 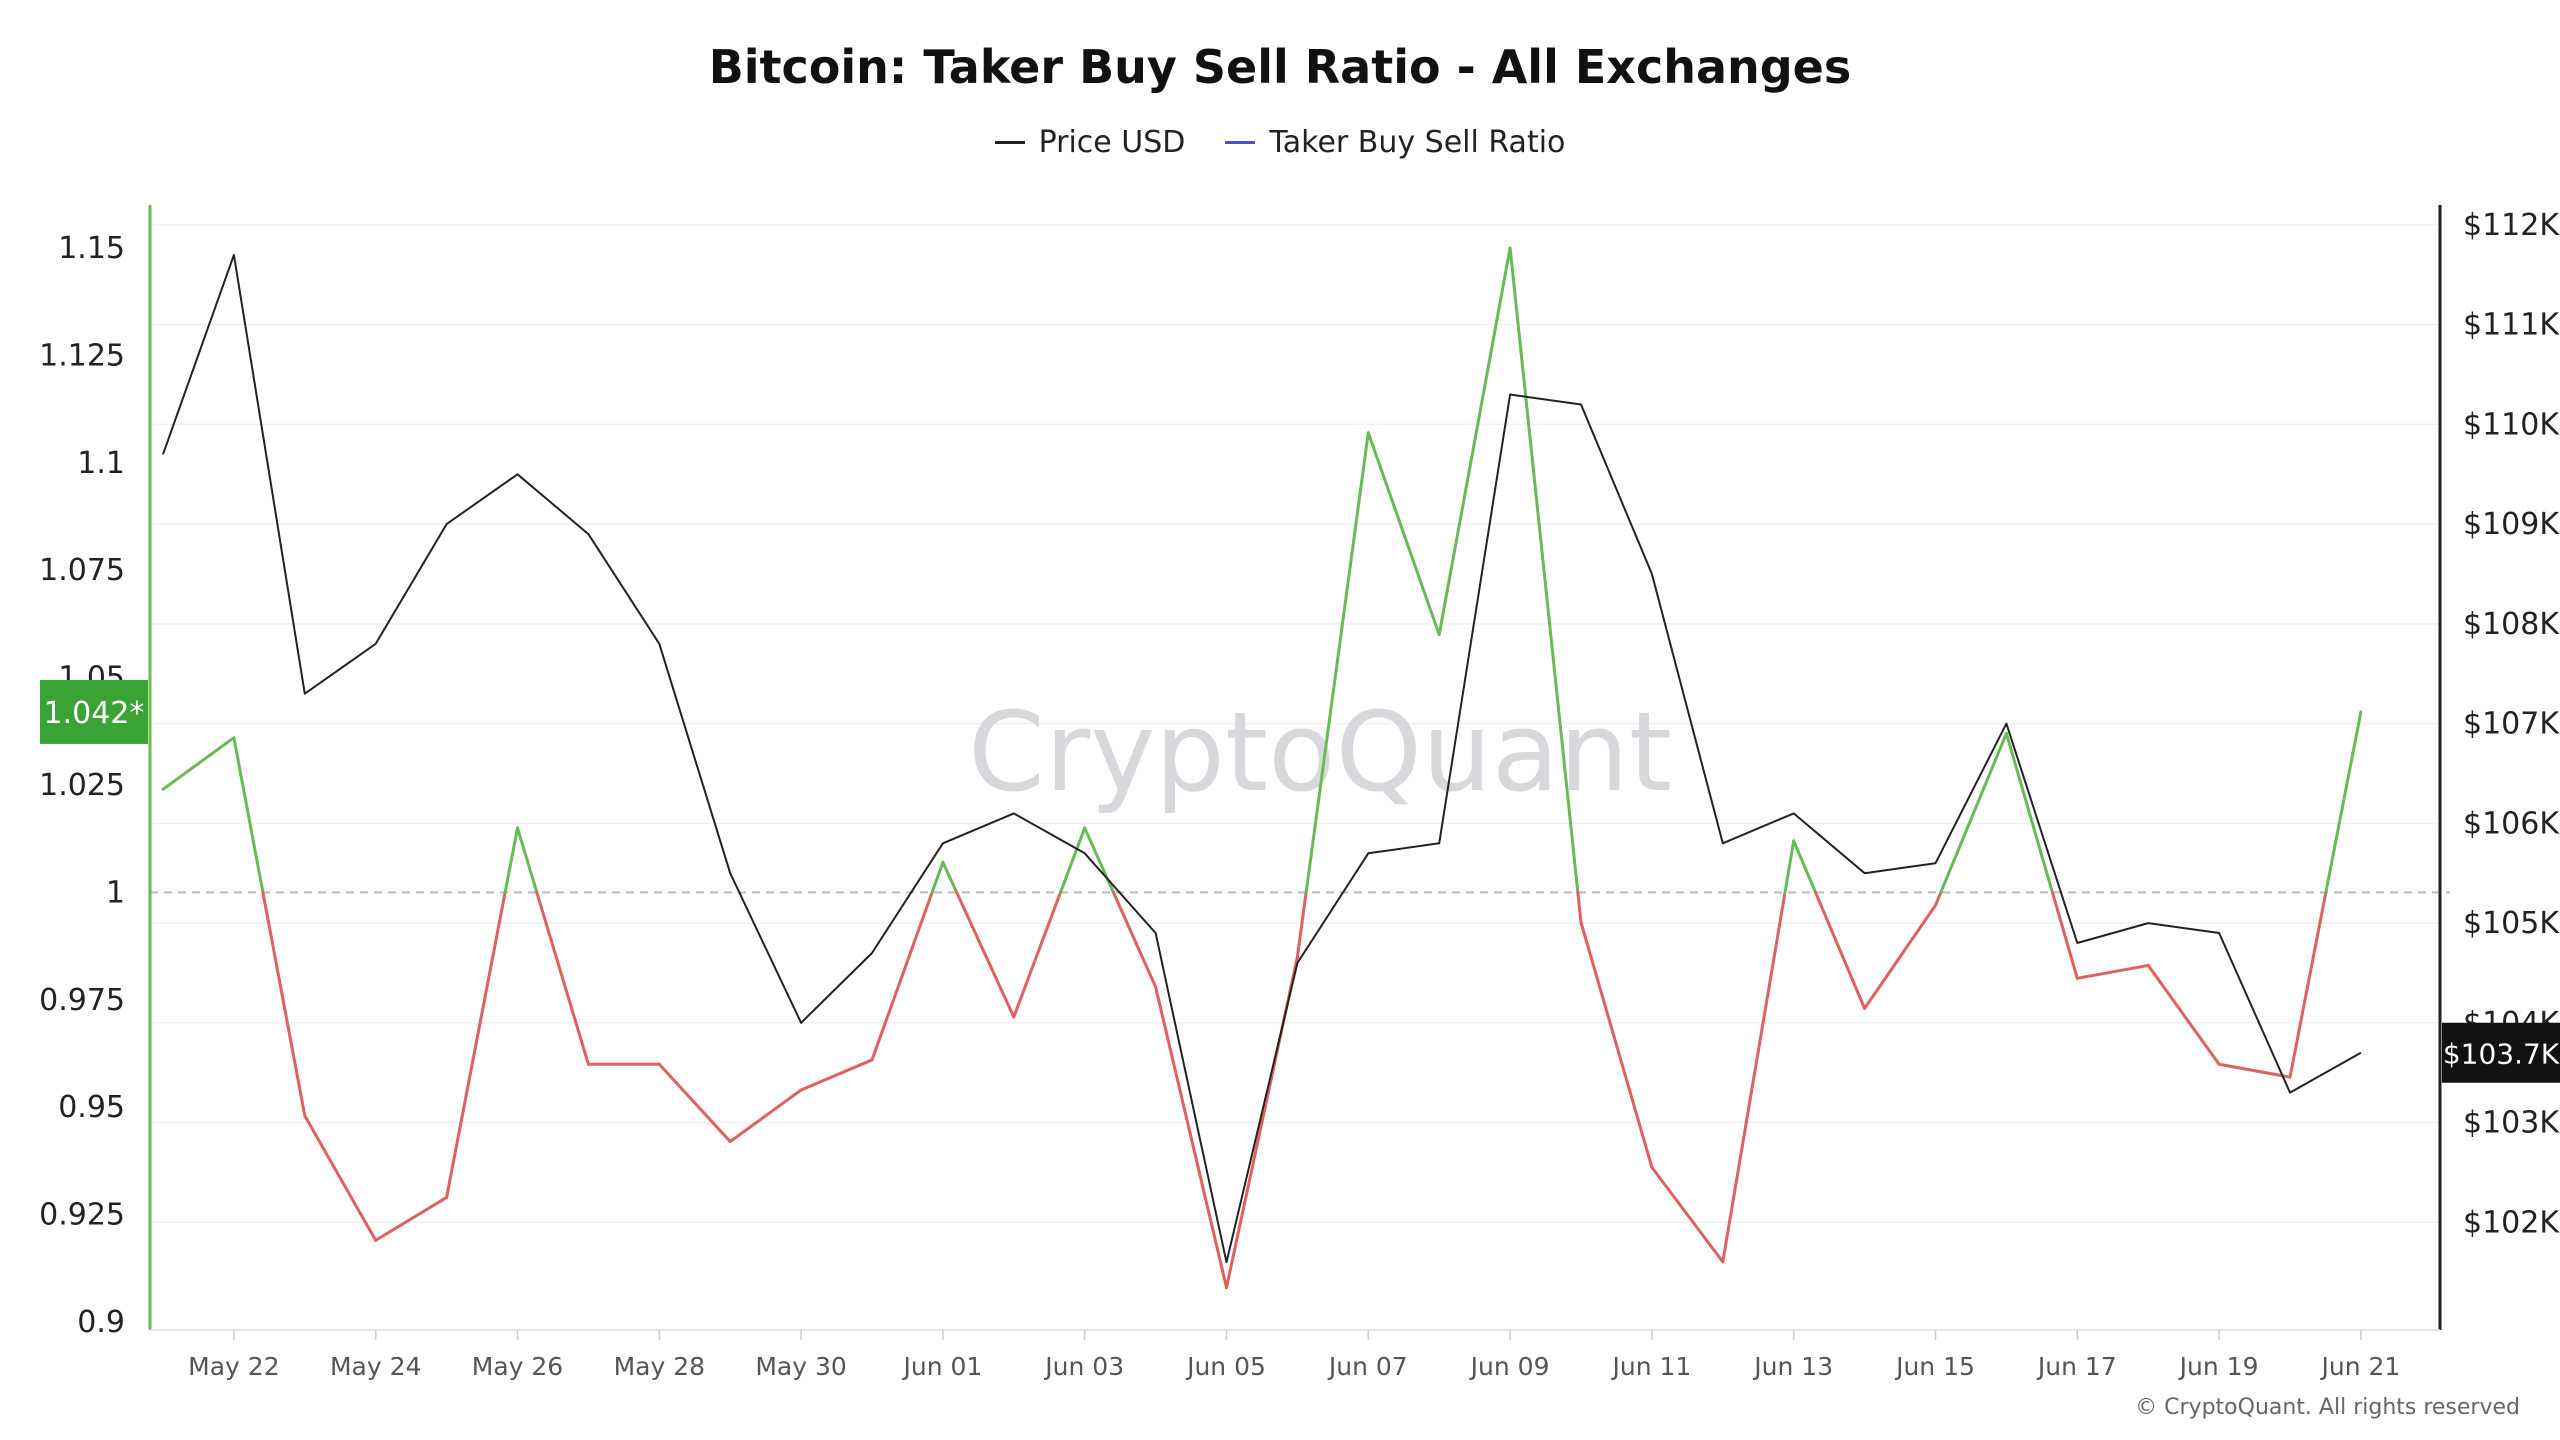 I want to click on x-tick-label: Jun 15, so click(x=1934, y=1366).